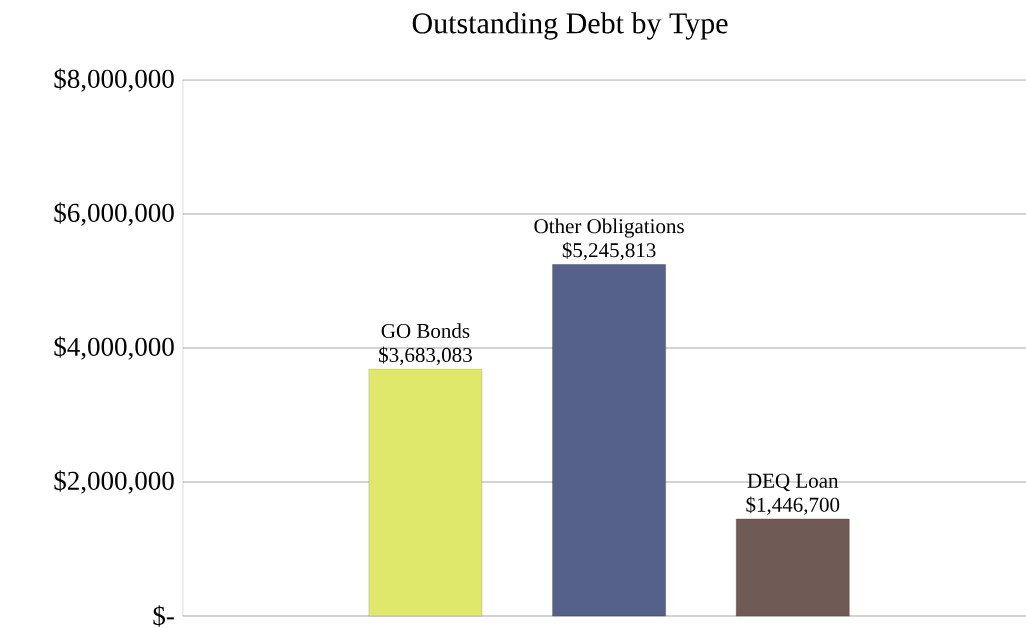 This screenshot has height=628, width=1026. What do you see at coordinates (425, 330) in the screenshot?
I see `x-tick-label: GO Bonds` at bounding box center [425, 330].